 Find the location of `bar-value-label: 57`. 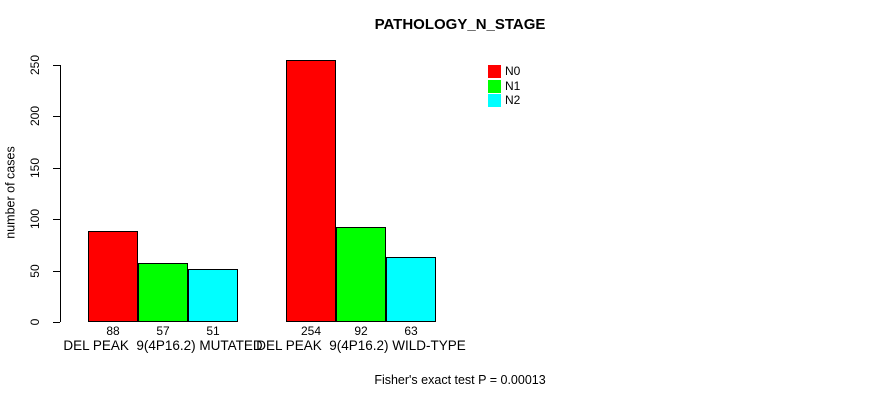

bar-value-label: 57 is located at coordinates (163, 331).